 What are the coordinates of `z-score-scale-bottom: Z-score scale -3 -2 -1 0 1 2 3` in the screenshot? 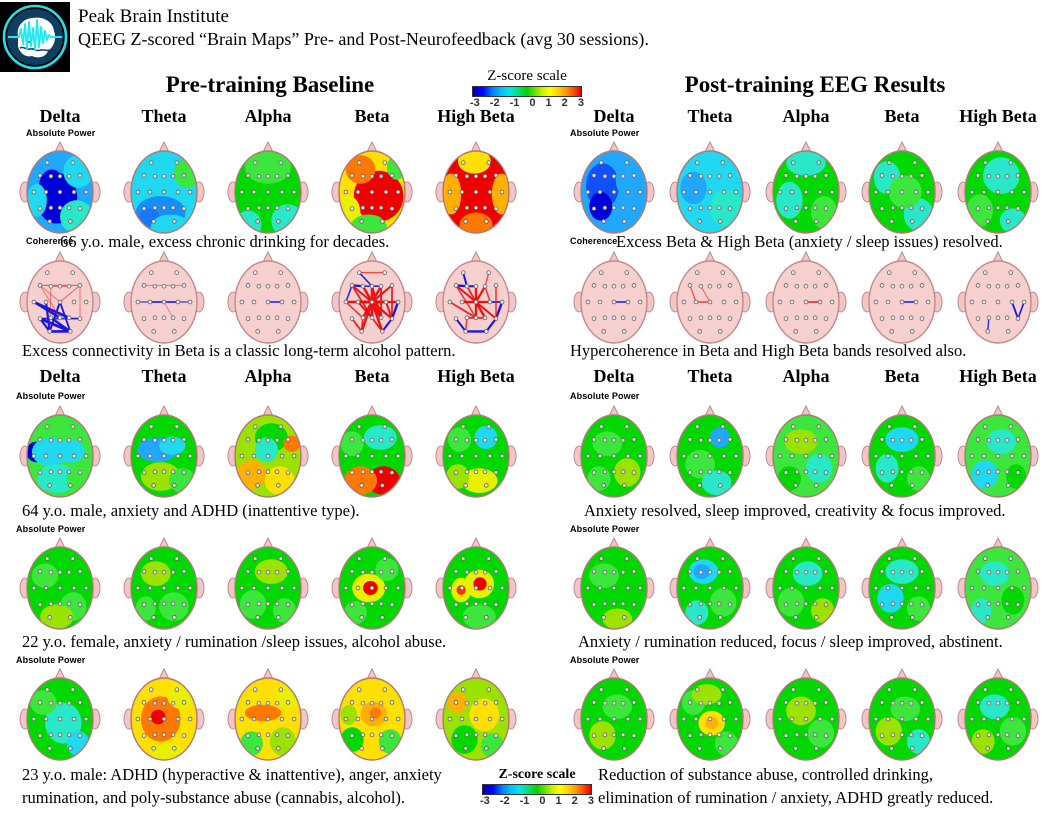 It's located at (537, 786).